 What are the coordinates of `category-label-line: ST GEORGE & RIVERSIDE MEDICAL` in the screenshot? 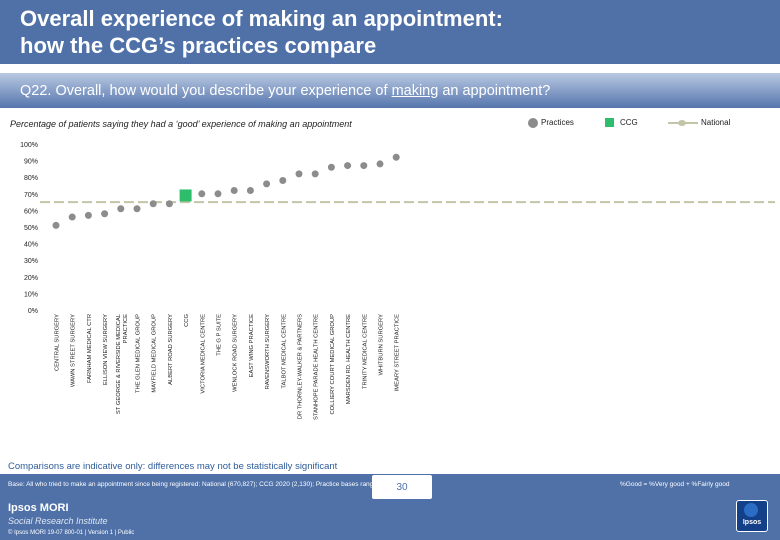 It's located at (119, 363).